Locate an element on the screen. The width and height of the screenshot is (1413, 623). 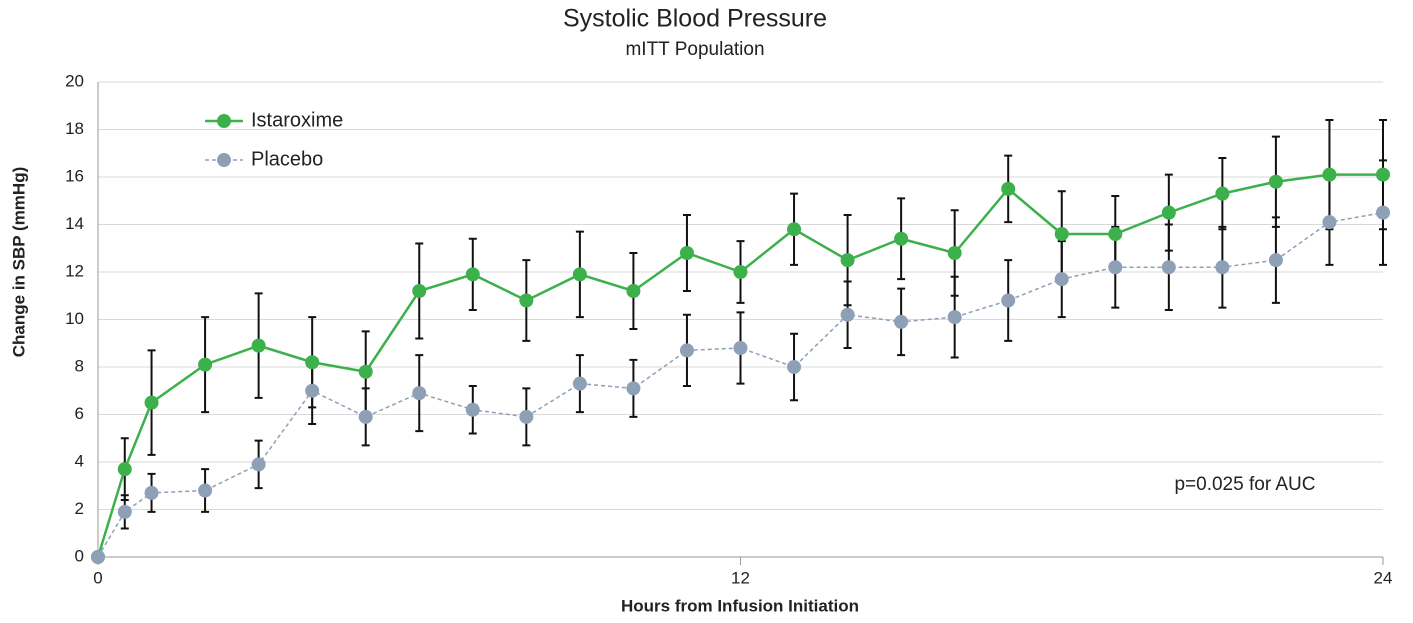
y-tick-label: 2 is located at coordinates (79, 508).